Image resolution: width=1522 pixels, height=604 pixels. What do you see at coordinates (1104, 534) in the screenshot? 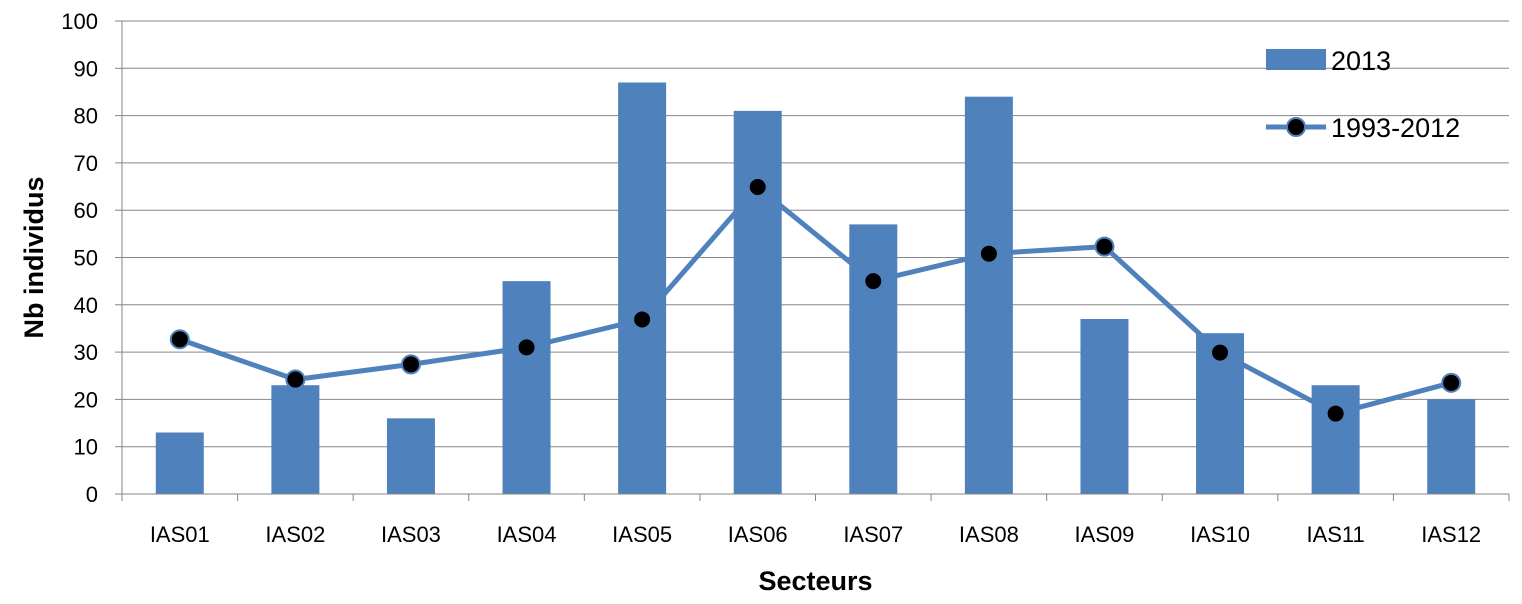
I see `x-tick-label: IAS09` at bounding box center [1104, 534].